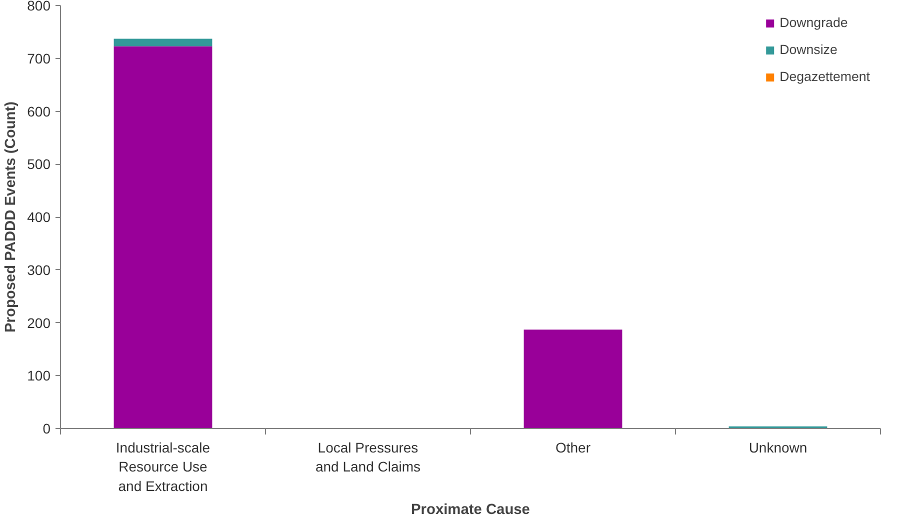 The image size is (906, 527). Describe the element at coordinates (825, 76) in the screenshot. I see `legend-label: Degazettement` at that location.